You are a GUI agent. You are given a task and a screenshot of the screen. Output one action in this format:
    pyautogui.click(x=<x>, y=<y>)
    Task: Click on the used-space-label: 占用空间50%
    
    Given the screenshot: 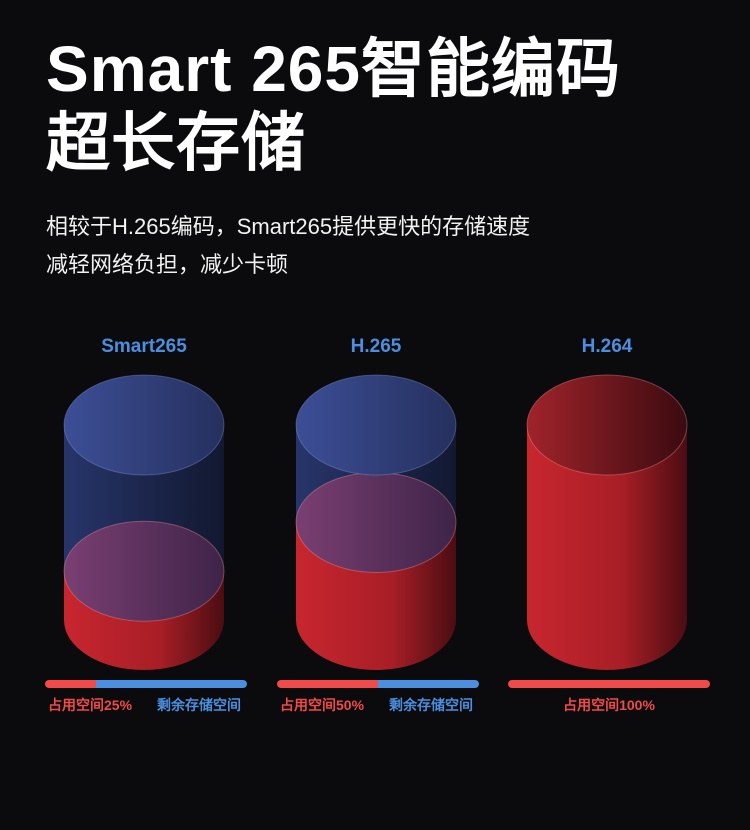 What is the action you would take?
    pyautogui.click(x=322, y=705)
    